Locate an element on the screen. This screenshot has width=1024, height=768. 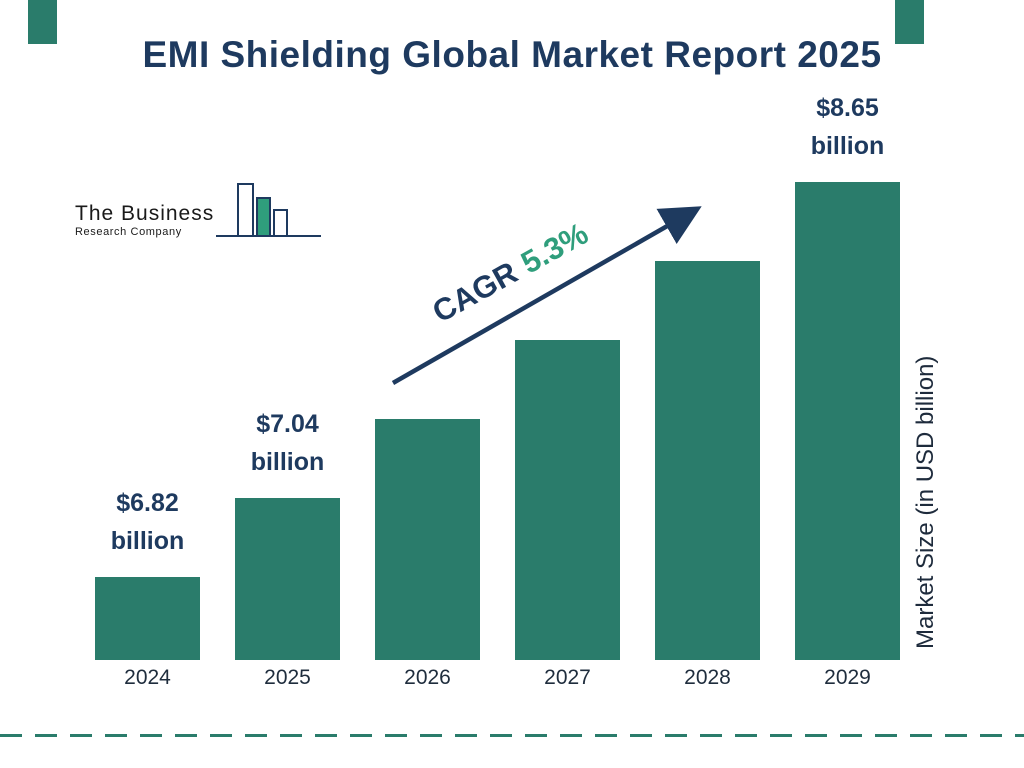
logo-bars-icon is located at coordinates (269, 210).